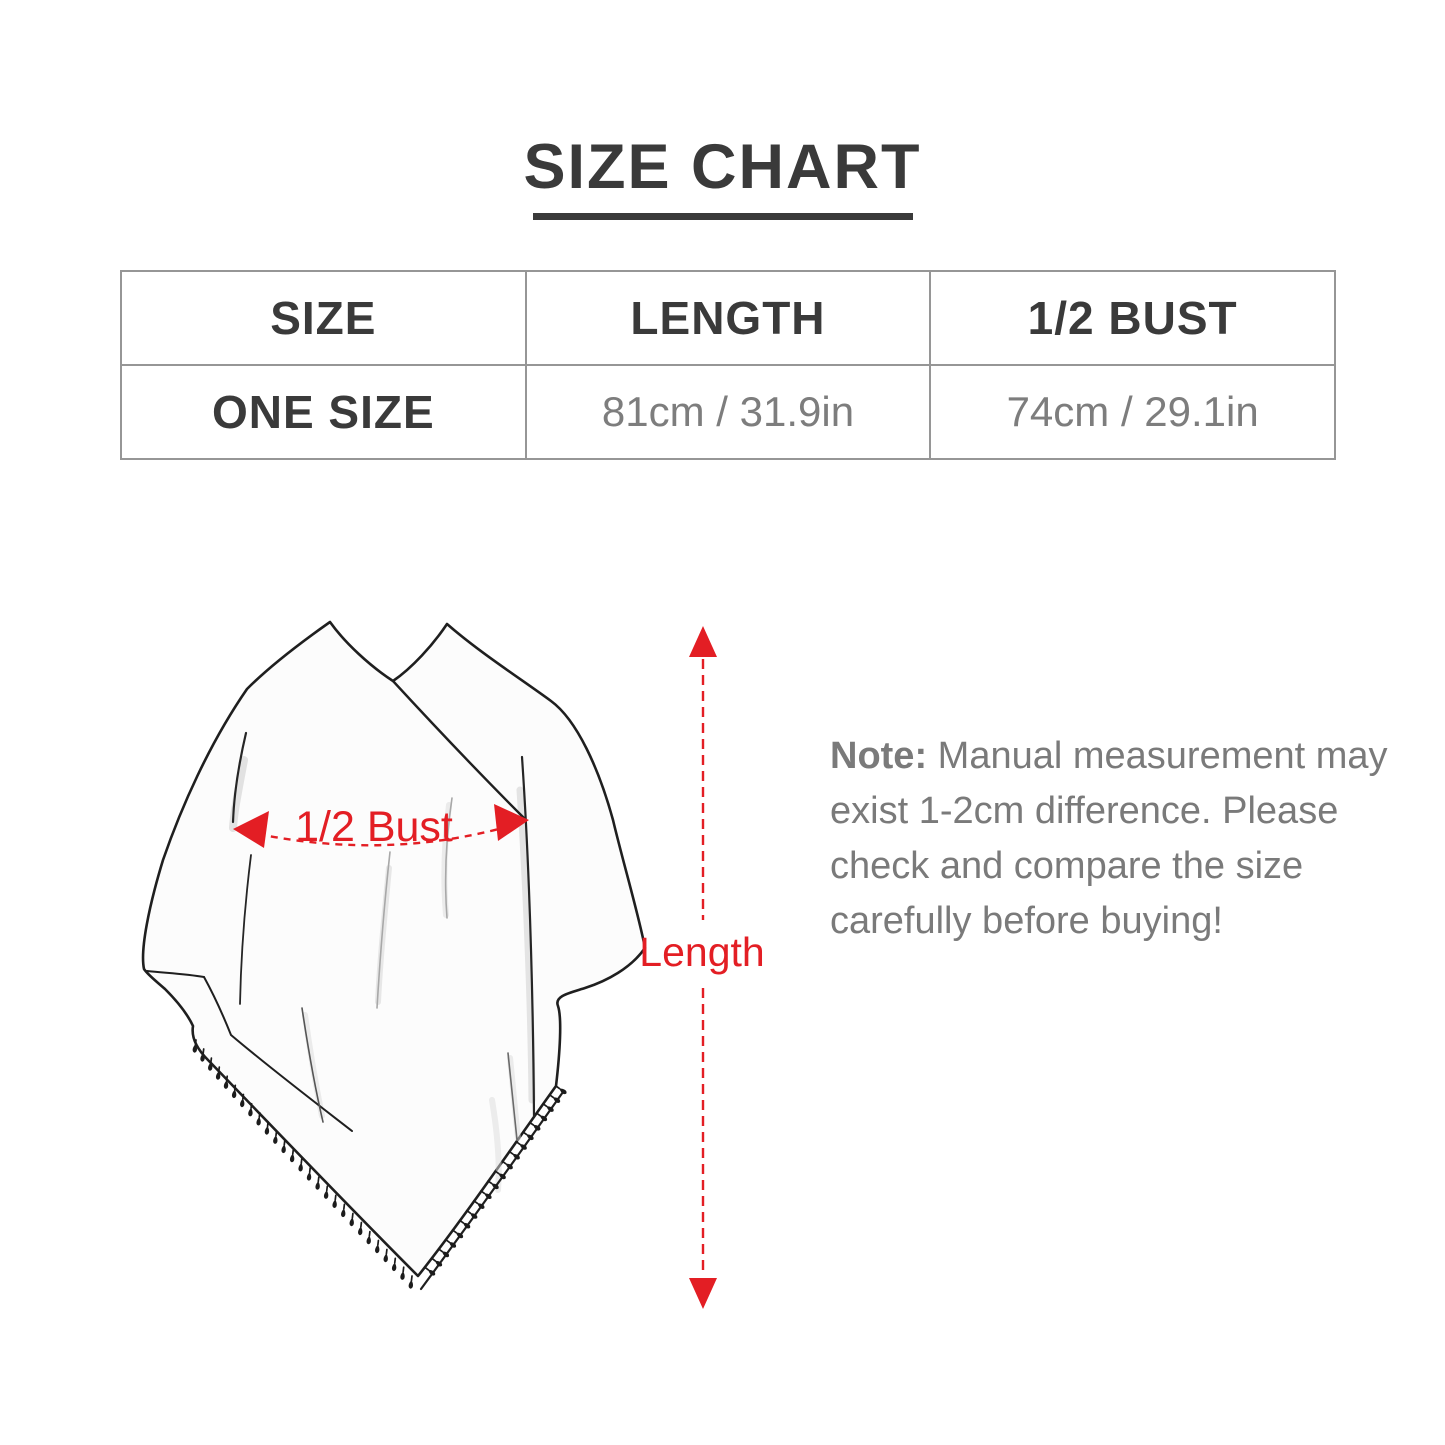  I want to click on length-arrowhead-down-icon, so click(703, 1293).